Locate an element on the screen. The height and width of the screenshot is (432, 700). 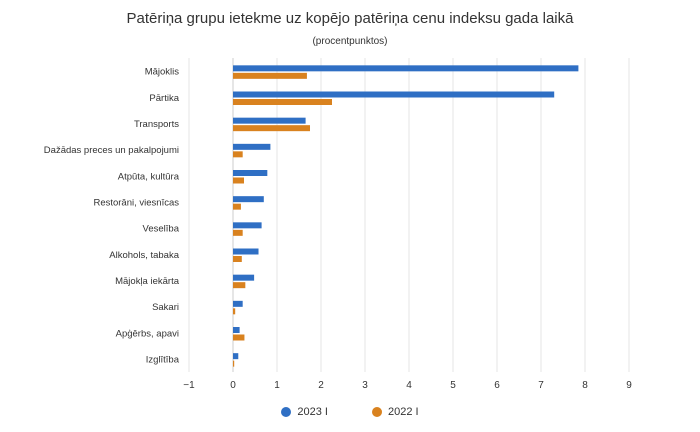
category-label: Sakari is located at coordinates (165, 307).